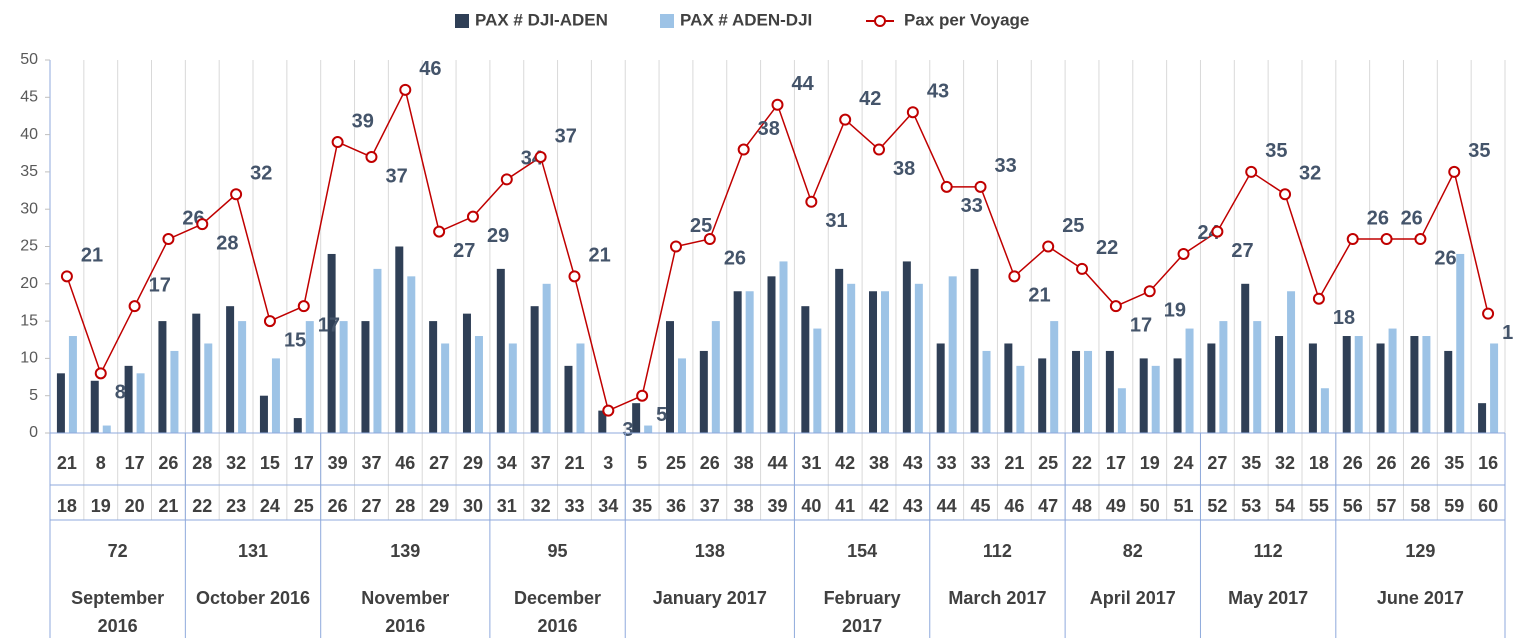  What do you see at coordinates (803, 84) in the screenshot?
I see `data-label: 44` at bounding box center [803, 84].